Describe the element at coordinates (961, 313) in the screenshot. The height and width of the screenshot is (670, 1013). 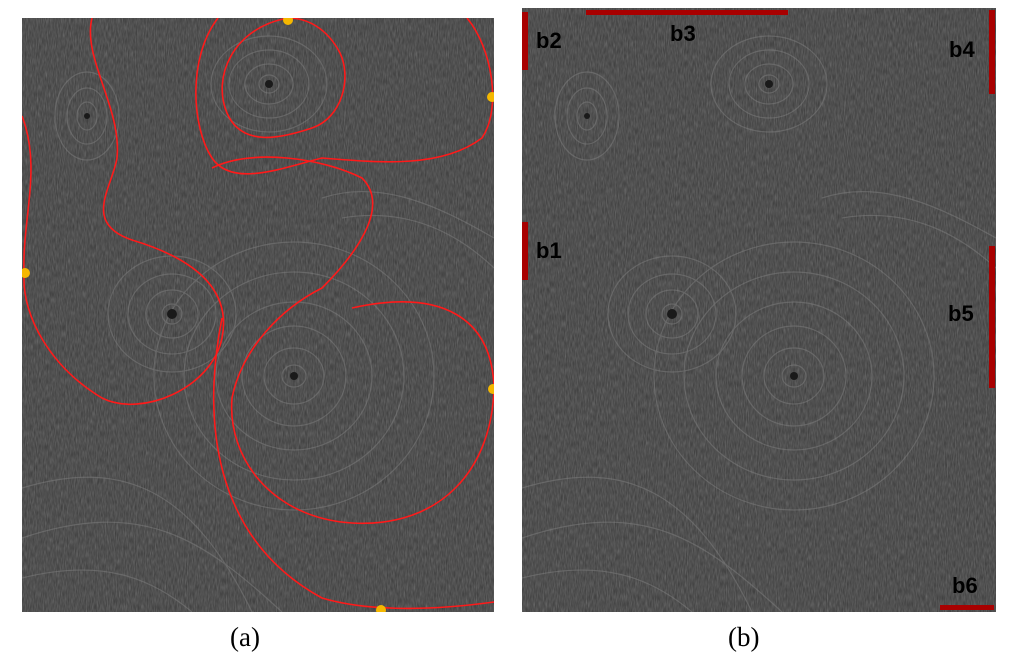
I see `label-b5: b5` at that location.